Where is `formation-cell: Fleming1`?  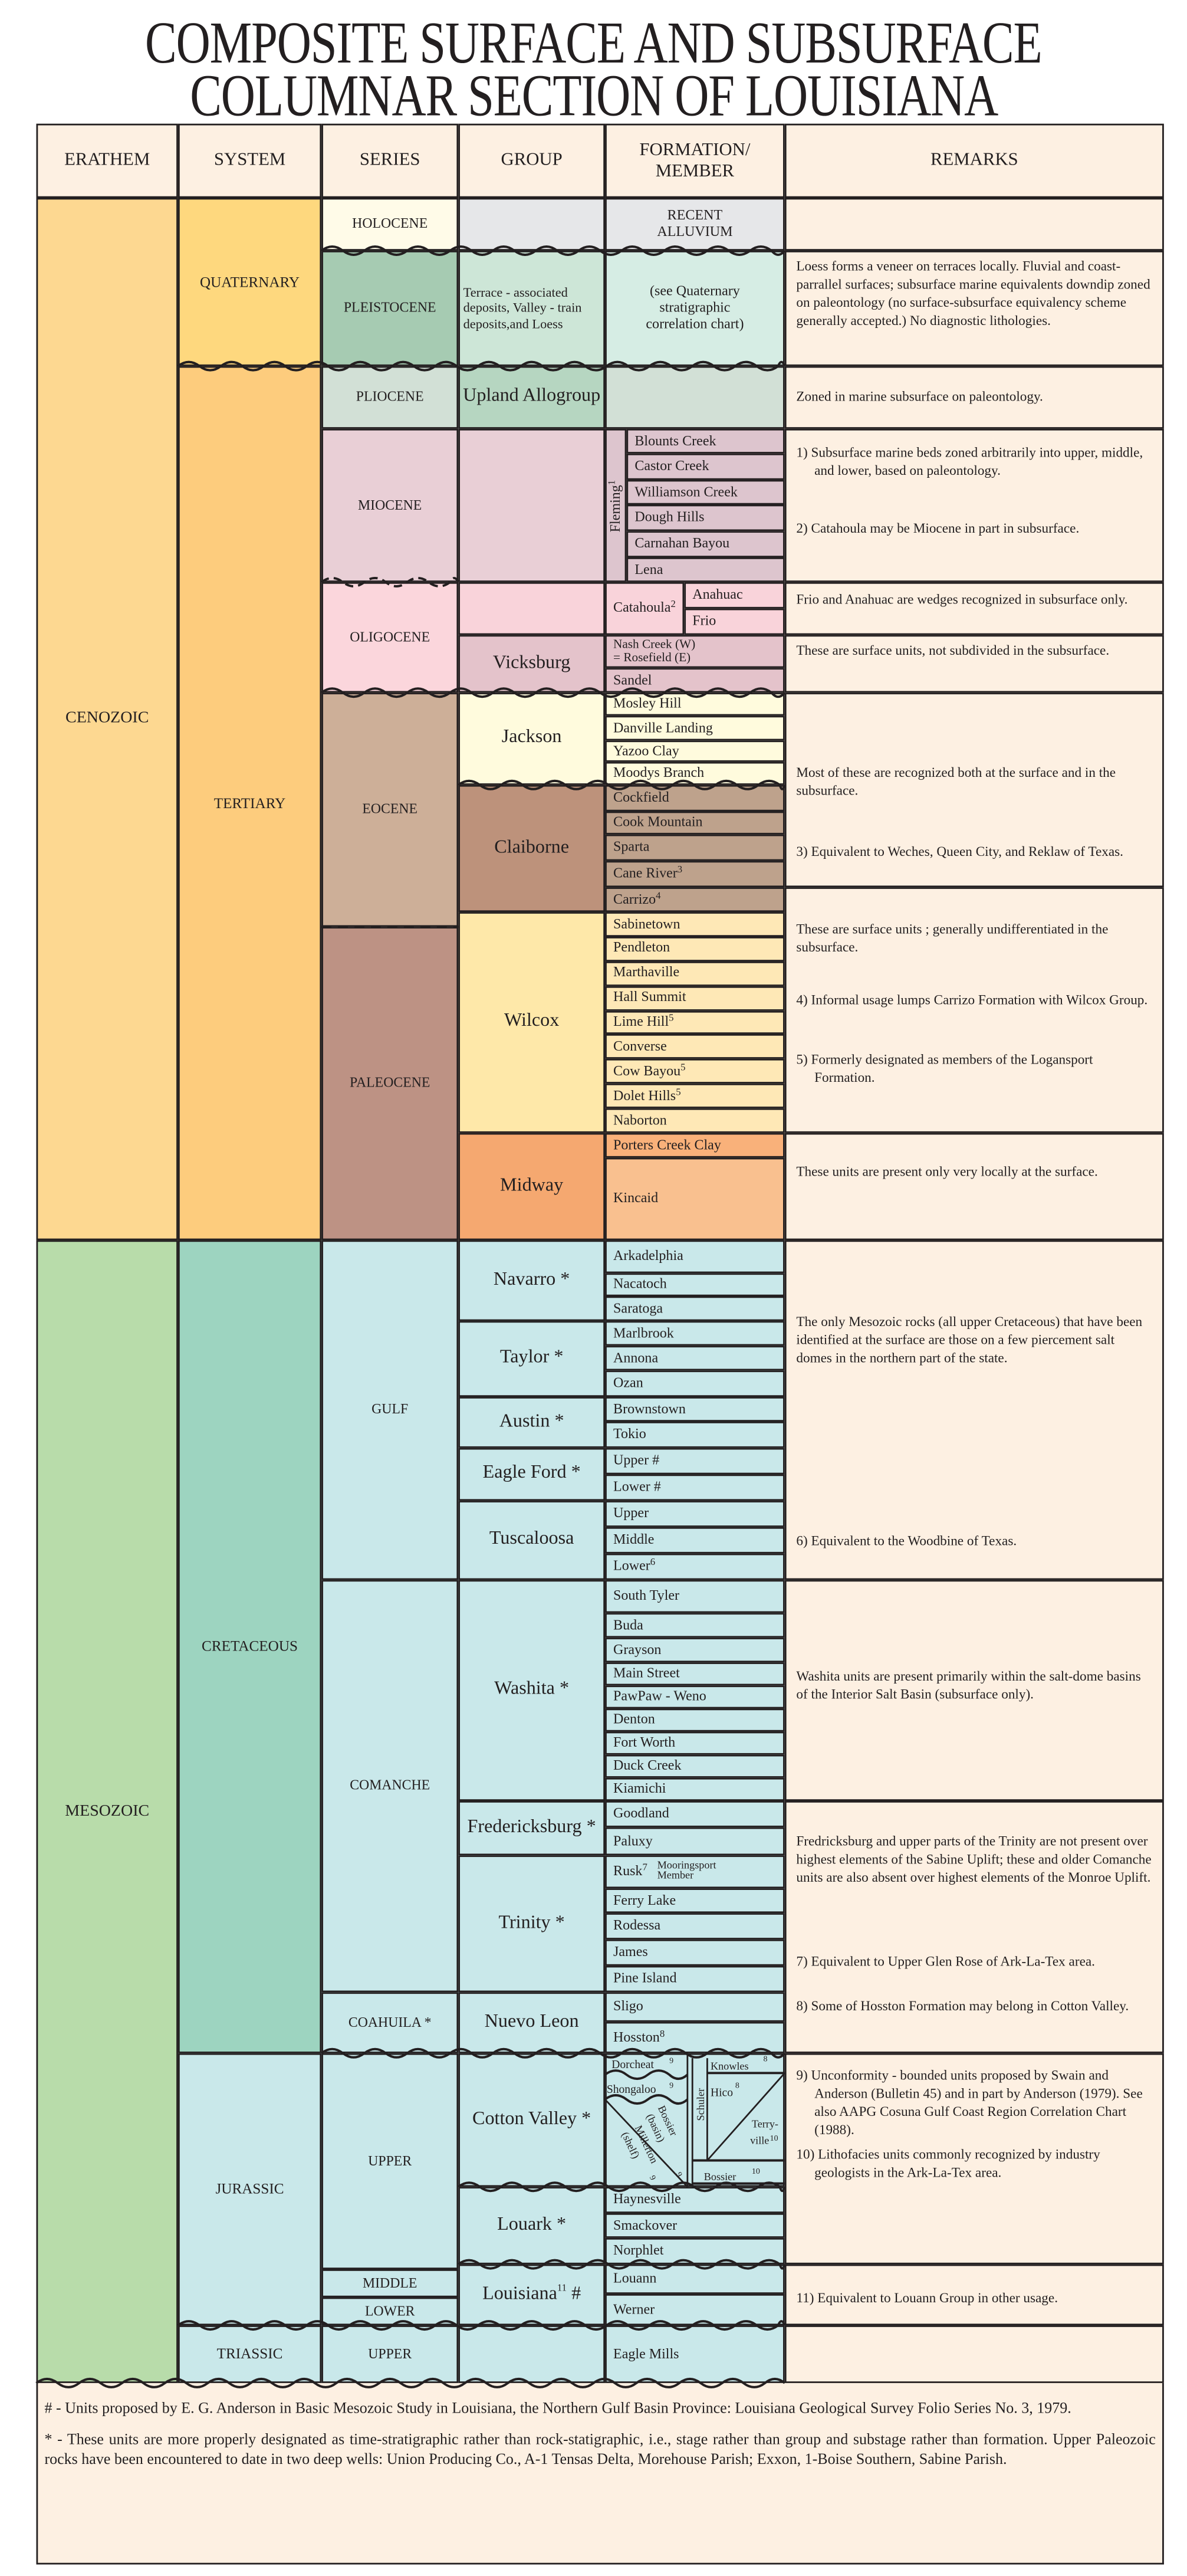 formation-cell: Fleming1 is located at coordinates (616, 505).